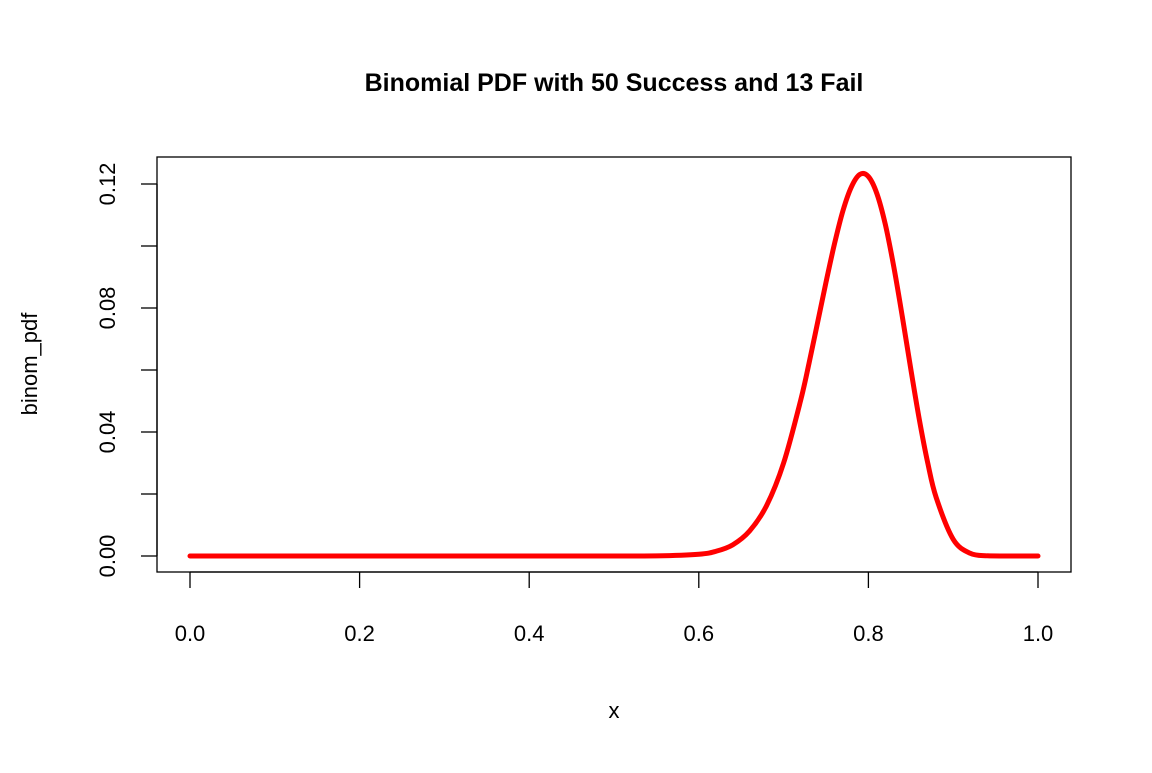 This screenshot has height=773, width=1152. Describe the element at coordinates (614, 710) in the screenshot. I see `x-axis-label: x` at that location.